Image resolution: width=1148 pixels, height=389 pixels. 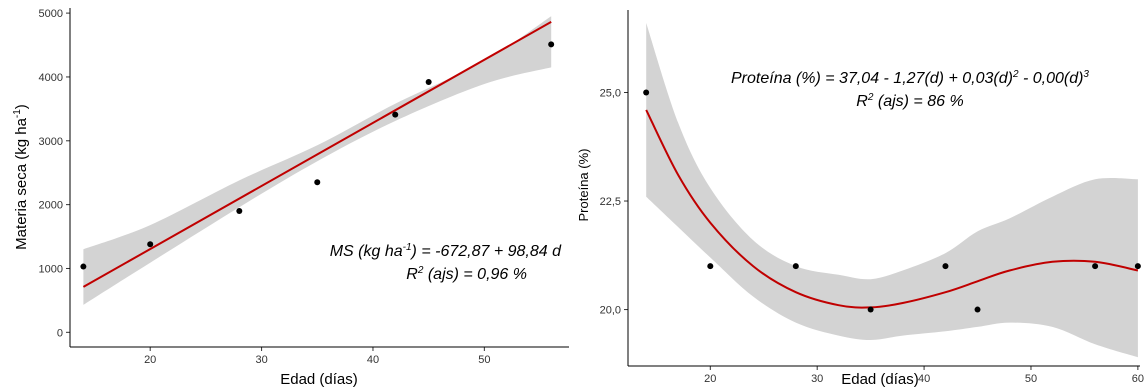 I want to click on right-r-squared: R2 (ajs) = 86 %, so click(x=909, y=101).